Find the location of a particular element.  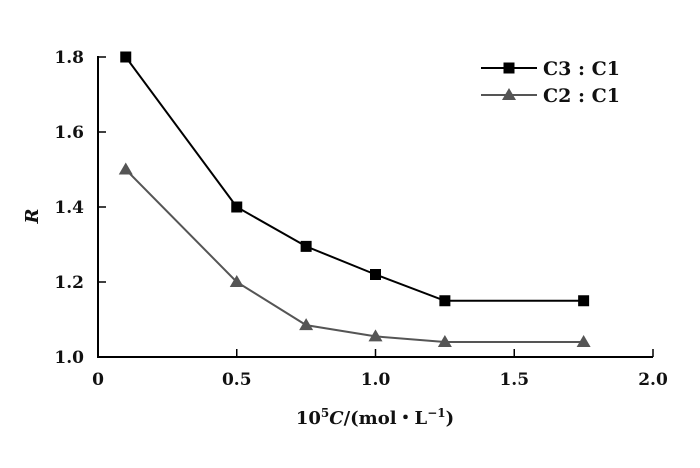

y-tick-label: 1.4 is located at coordinates (69, 208).